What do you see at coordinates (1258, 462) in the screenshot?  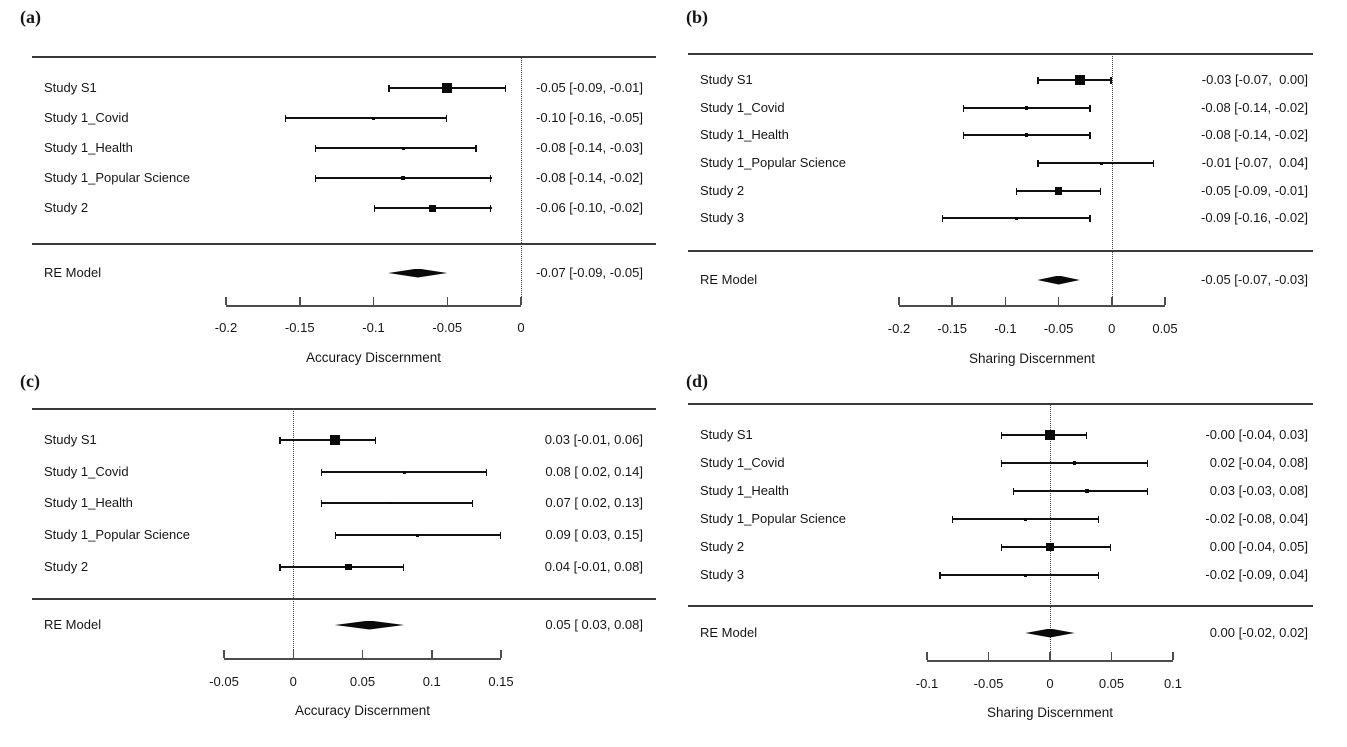 I see `estimate-annotation: 0.02 [-0.04, 0.08]` at bounding box center [1258, 462].